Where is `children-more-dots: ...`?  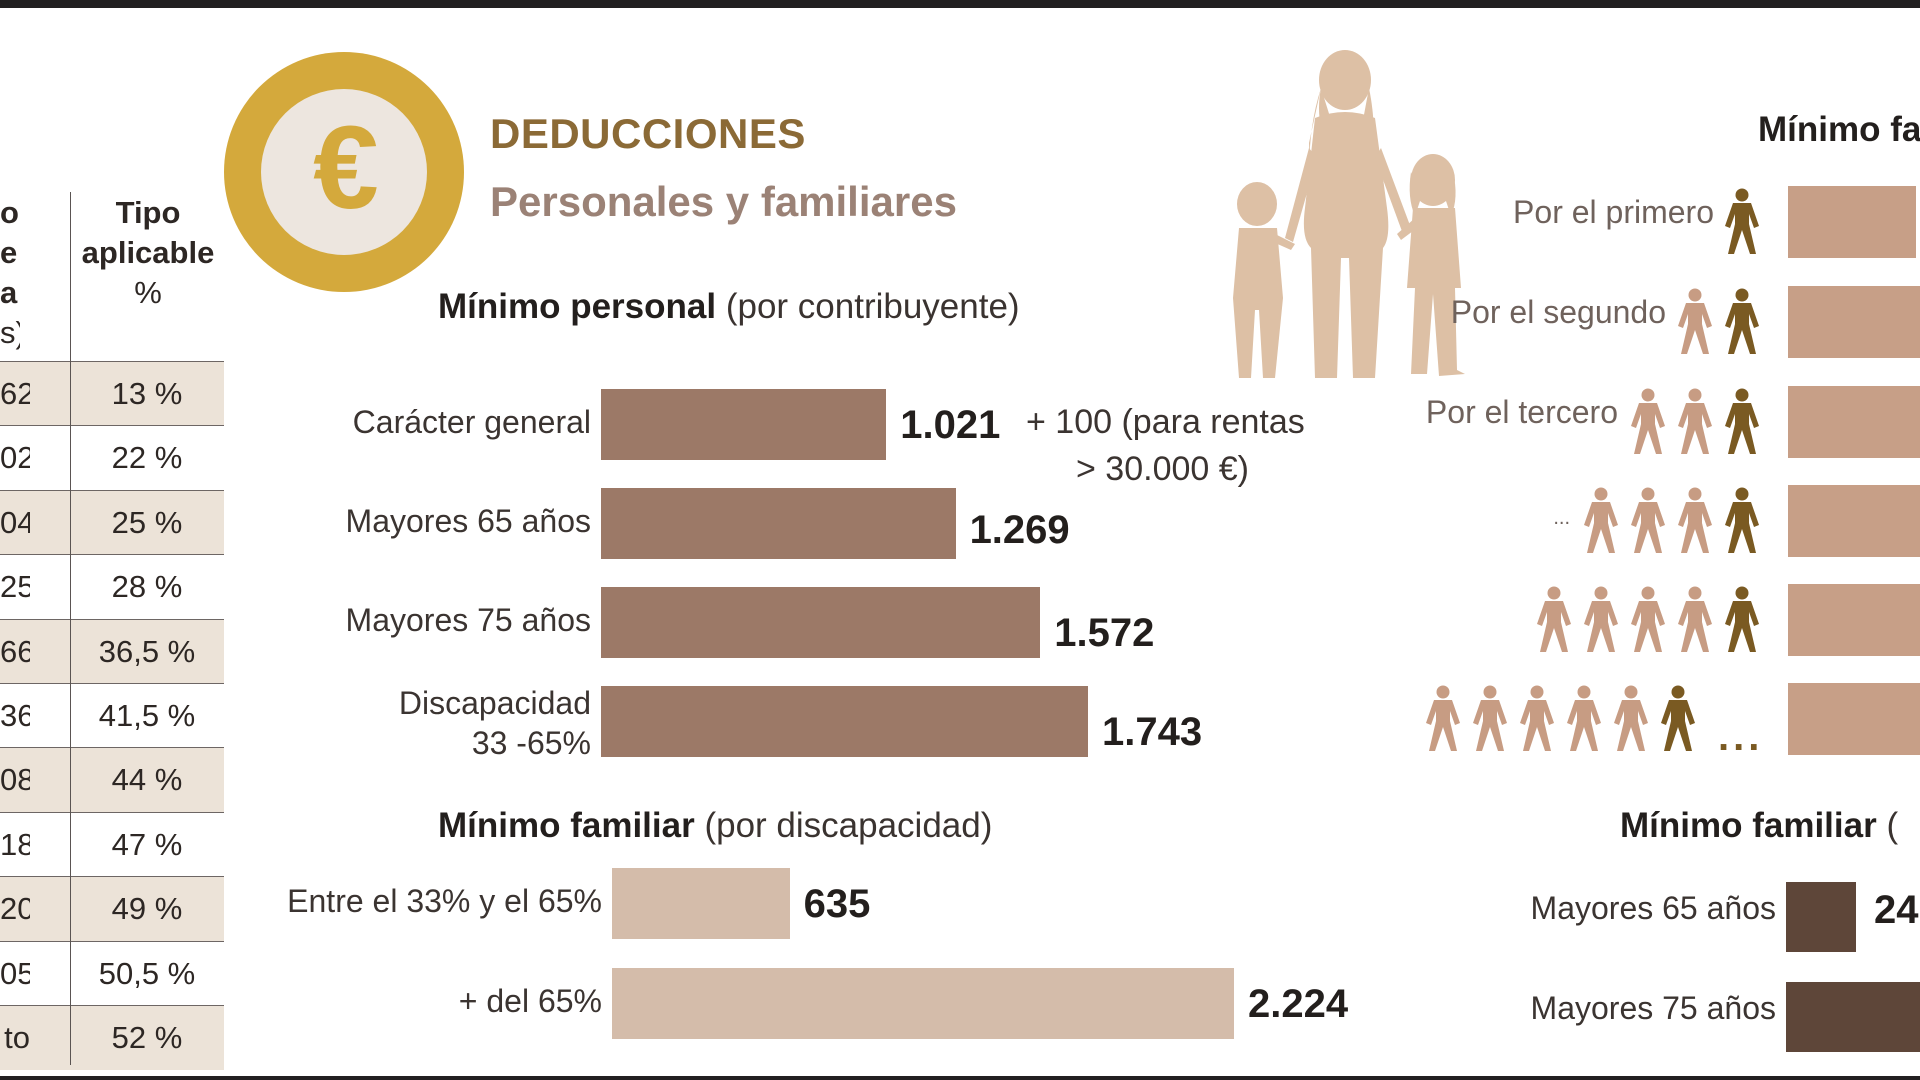 children-more-dots: ... is located at coordinates (1741, 737).